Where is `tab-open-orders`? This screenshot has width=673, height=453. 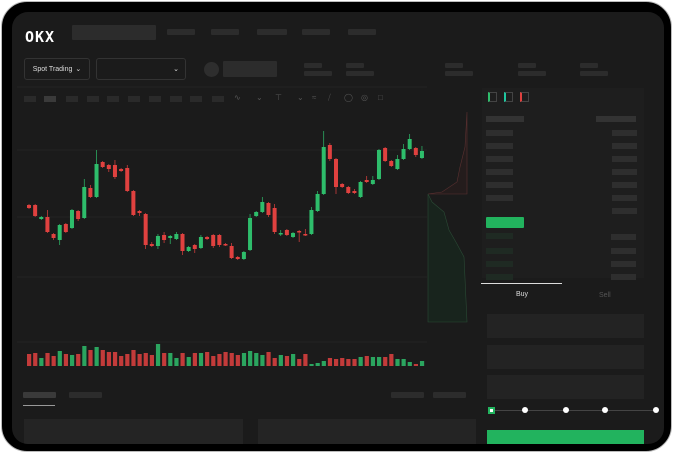 tab-open-orders is located at coordinates (39, 395).